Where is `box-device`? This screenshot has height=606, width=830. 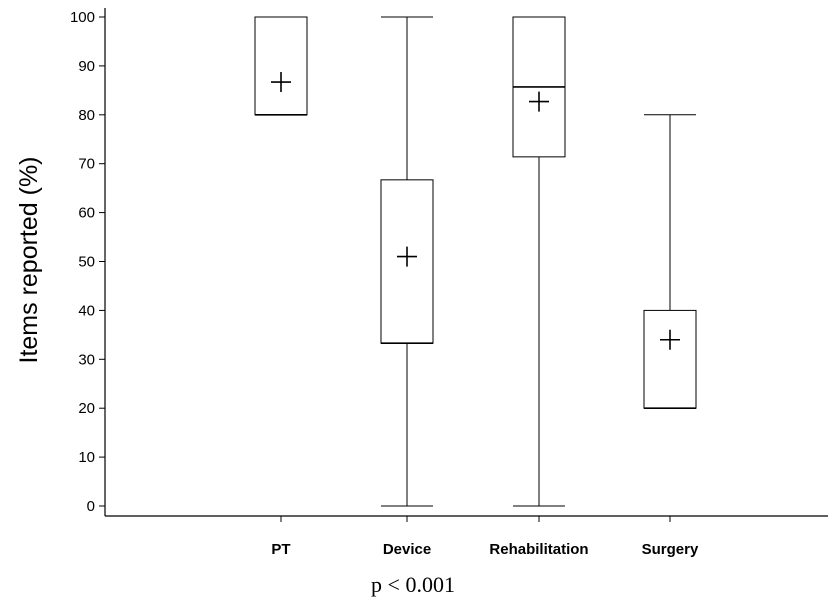
box-device is located at coordinates (407, 261).